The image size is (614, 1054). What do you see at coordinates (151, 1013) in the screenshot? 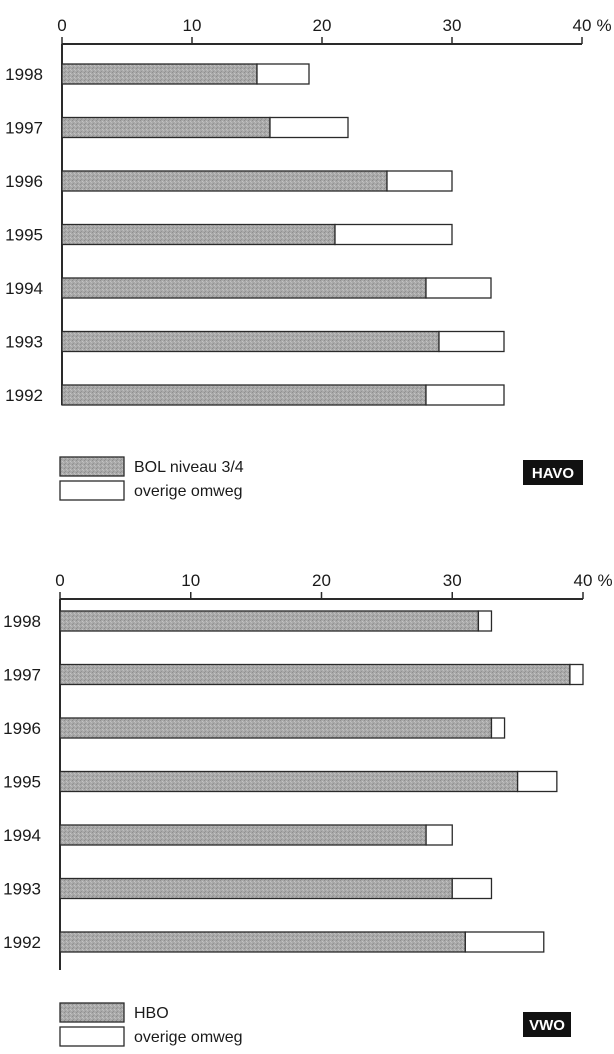
I see `legend-label: HBO` at bounding box center [151, 1013].